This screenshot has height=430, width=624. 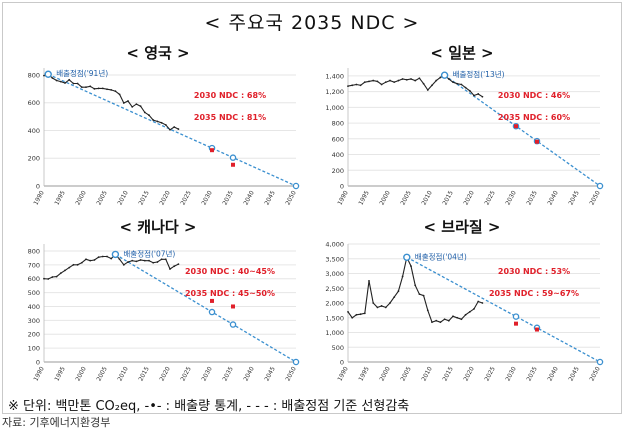 I want to click on trend-marker, so click(x=233, y=157).